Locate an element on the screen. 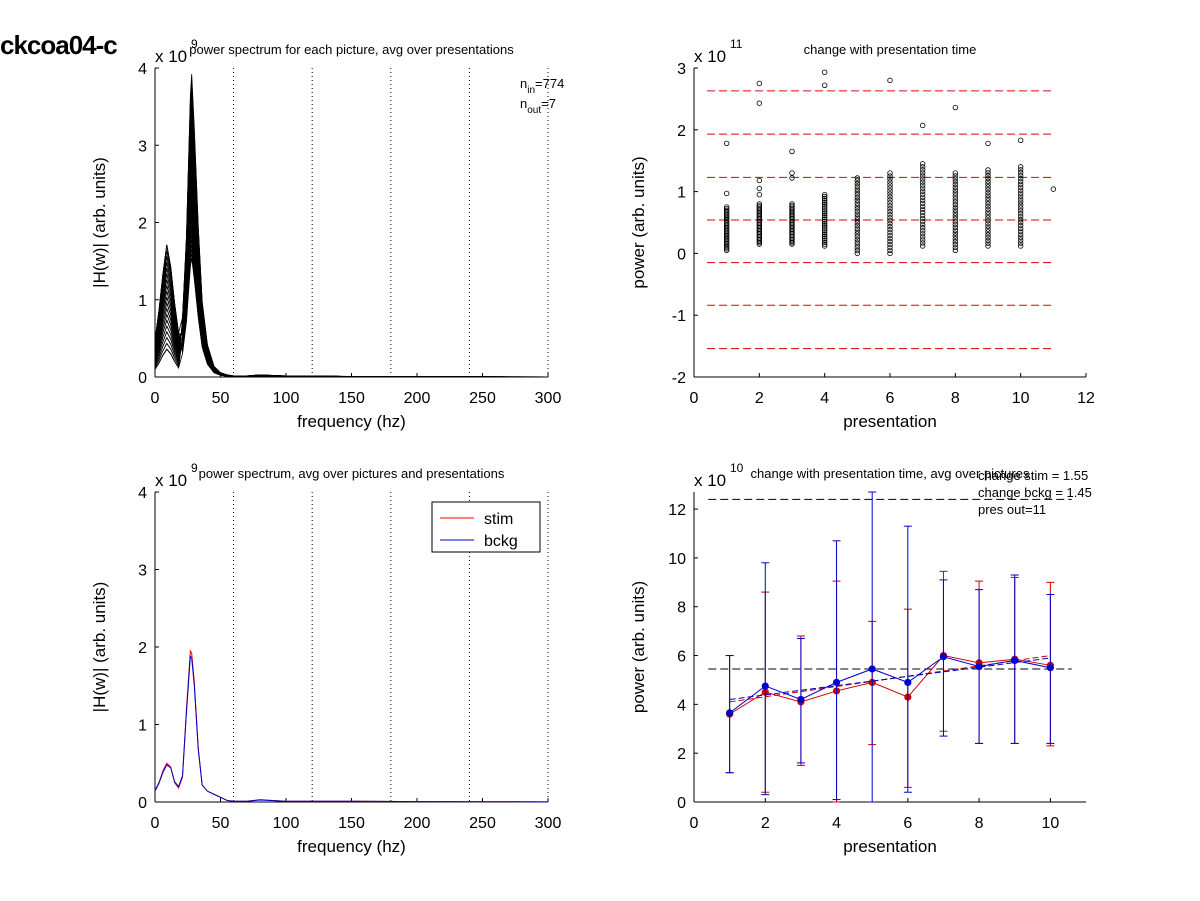 This screenshot has width=1200, height=901. n-out-symbol: n is located at coordinates (523, 103).